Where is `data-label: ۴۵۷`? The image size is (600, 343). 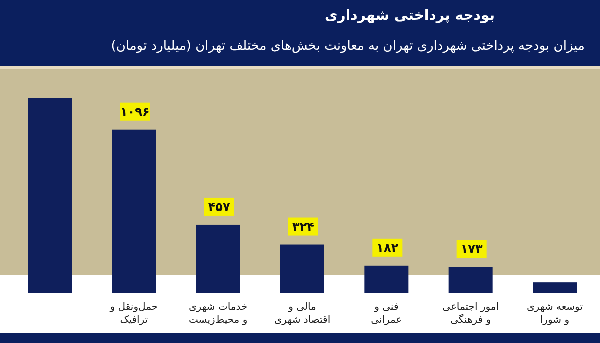
data-label: ۴۵۷ is located at coordinates (219, 207).